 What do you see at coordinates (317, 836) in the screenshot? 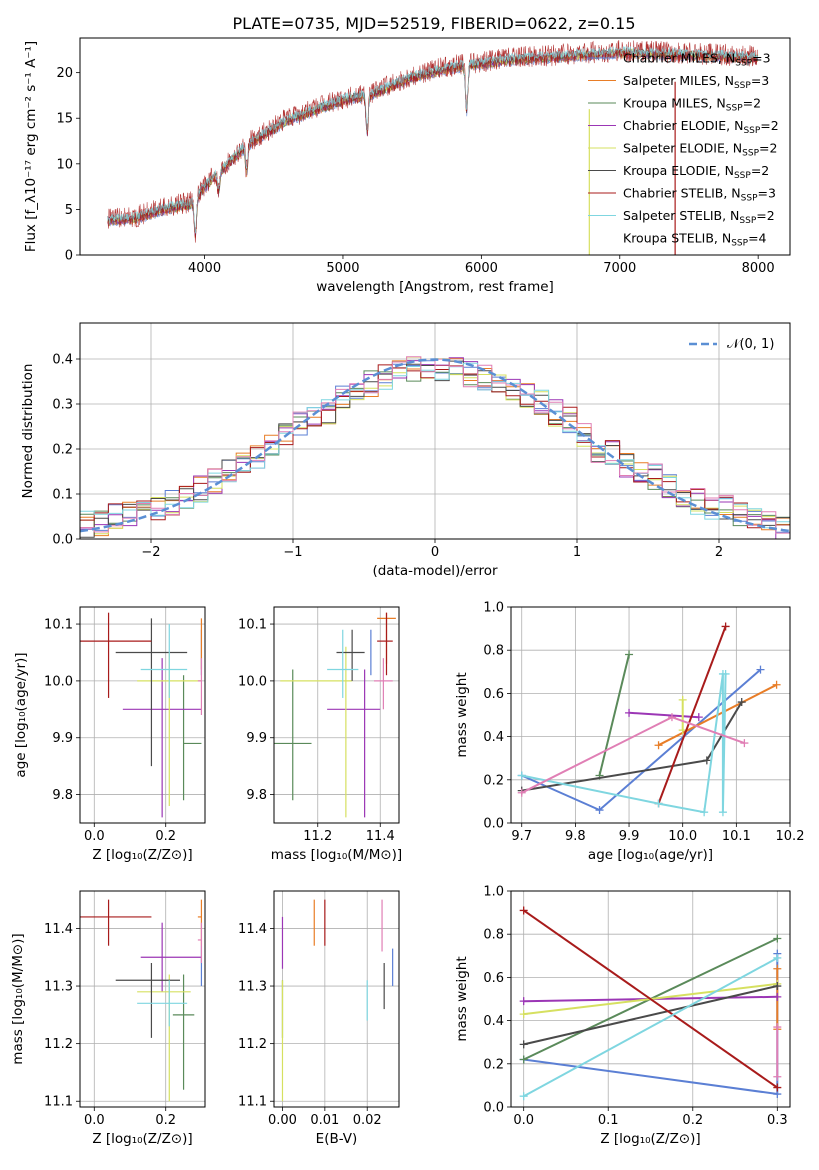
I see `x-tick-label: 11.2` at bounding box center [317, 836].